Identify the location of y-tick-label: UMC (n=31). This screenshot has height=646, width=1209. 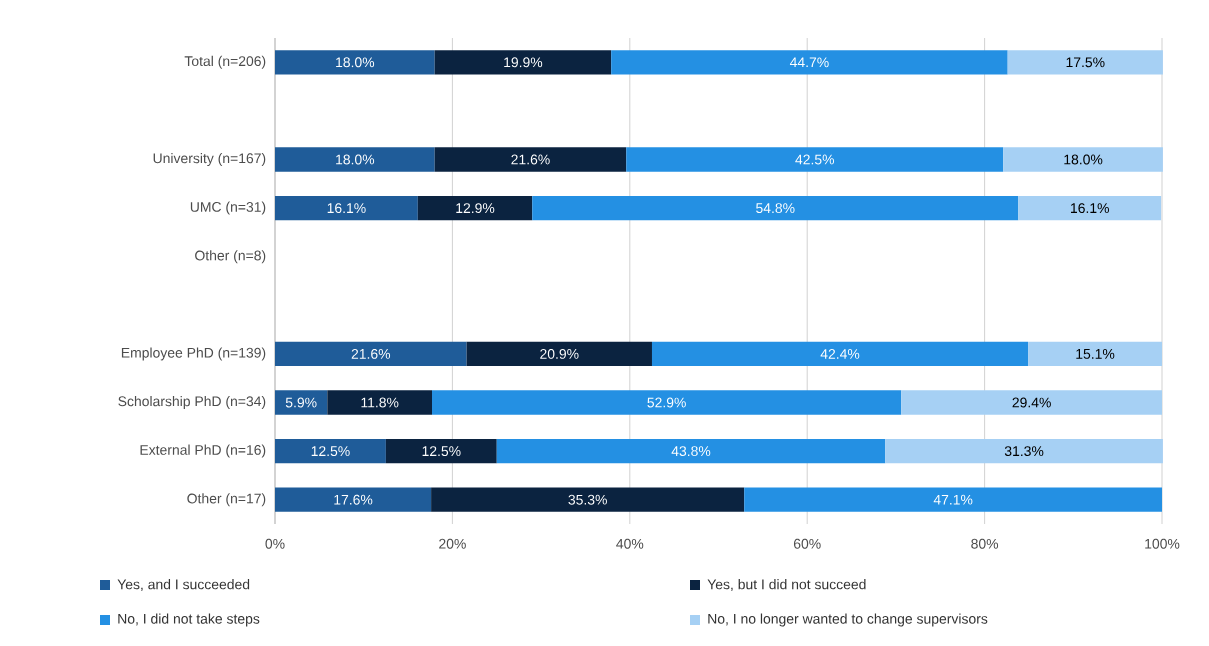
(228, 208).